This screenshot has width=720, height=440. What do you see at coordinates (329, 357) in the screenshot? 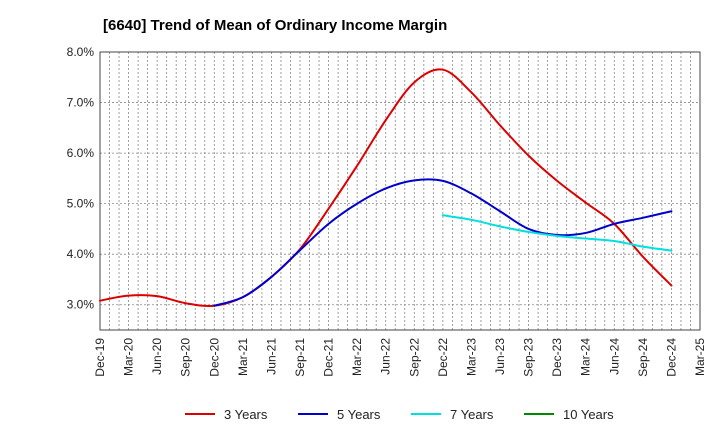
I see `x-tick-label: Dec-21` at bounding box center [329, 357].